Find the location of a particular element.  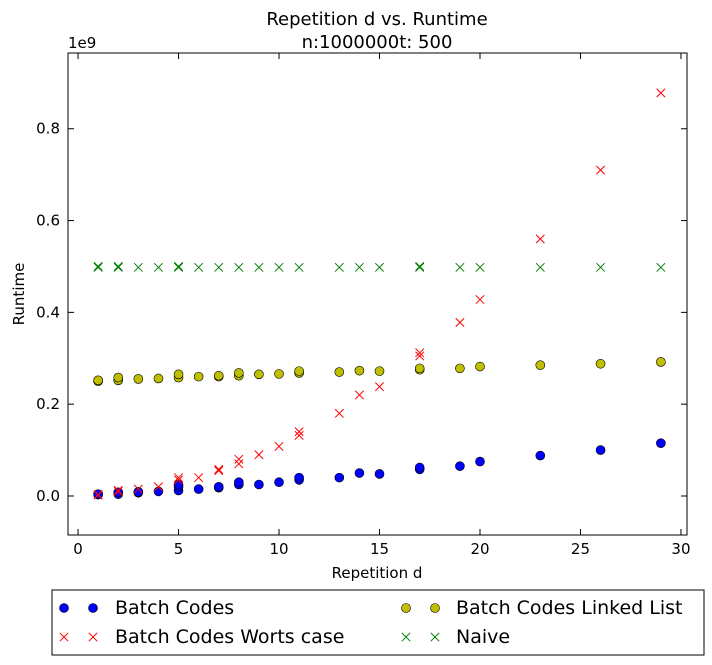

y-tick-label: 0.0 is located at coordinates (48, 496).